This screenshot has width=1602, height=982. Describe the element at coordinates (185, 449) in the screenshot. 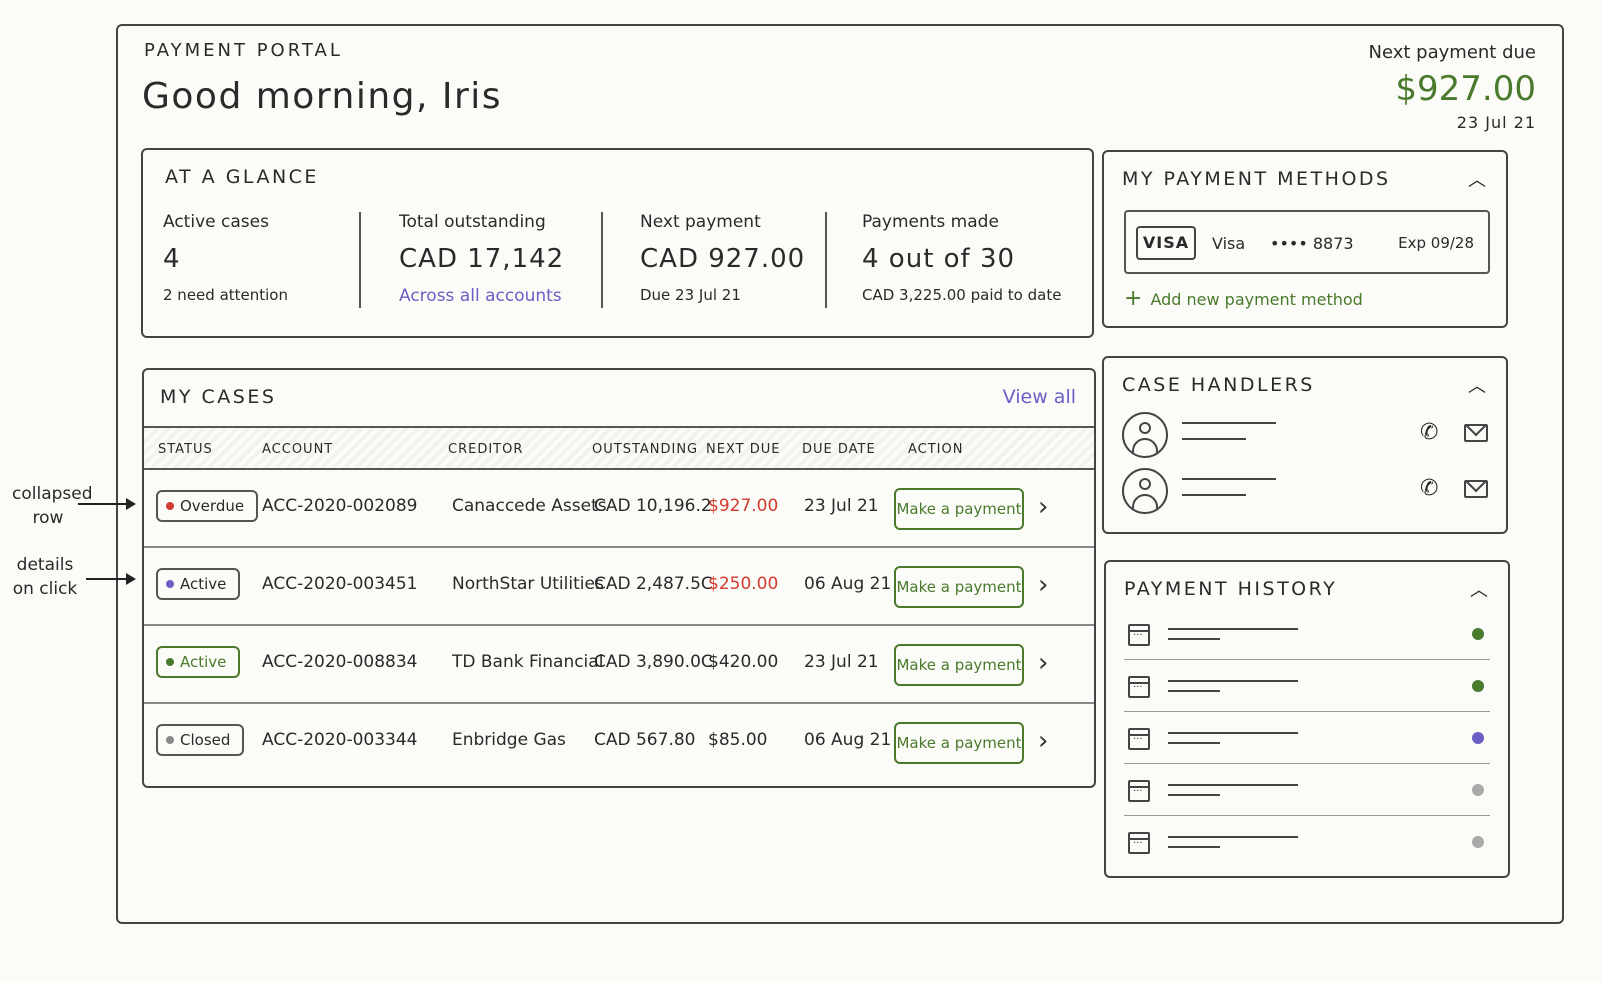

I see `column-header: STATUS` at that location.